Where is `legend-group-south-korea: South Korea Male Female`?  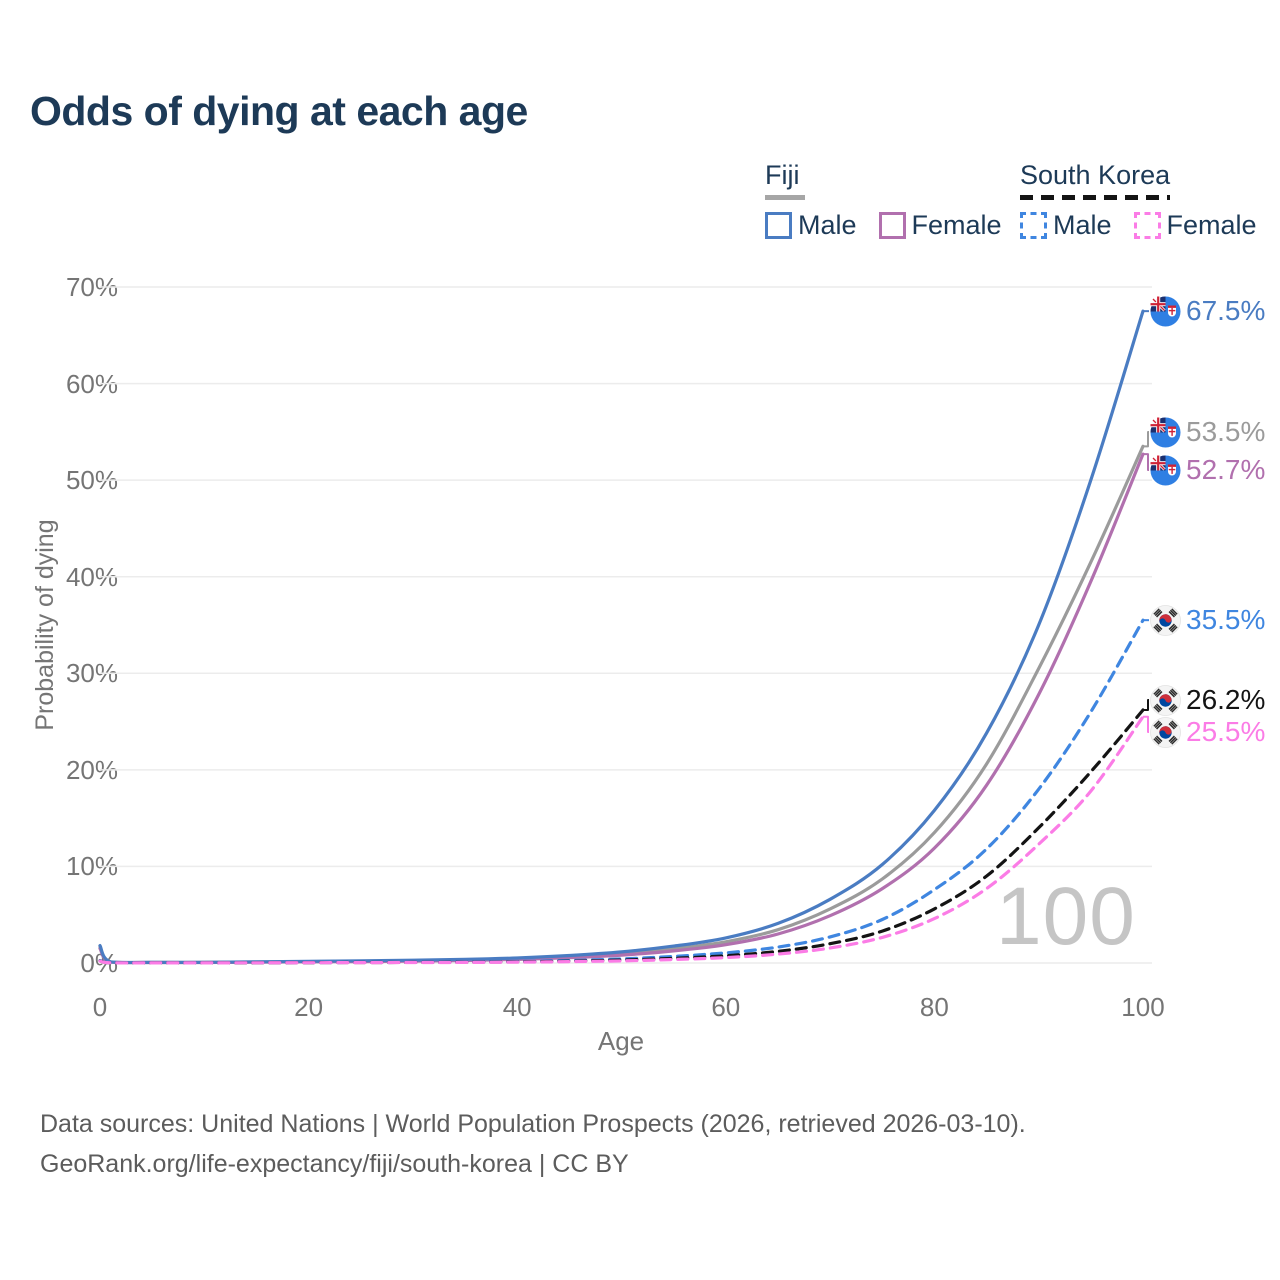
legend-group-south-korea: South Korea Male Female is located at coordinates (1138, 200).